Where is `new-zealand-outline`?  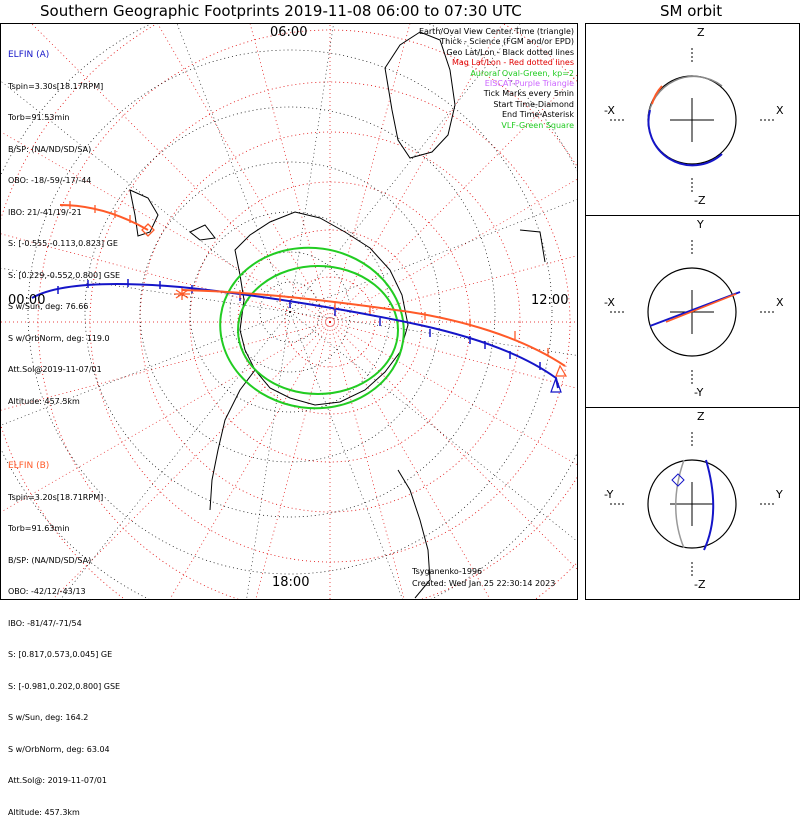
new-zealand-outline is located at coordinates (144, 213).